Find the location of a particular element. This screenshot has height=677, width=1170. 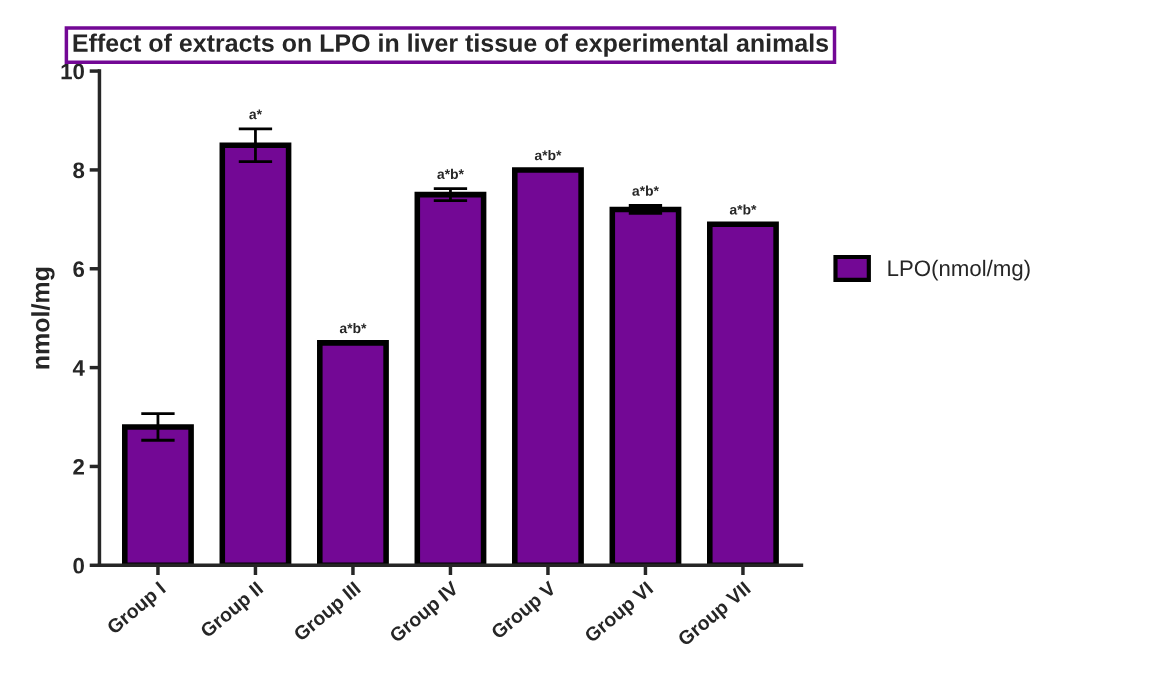

annotation: a* is located at coordinates (255, 114).